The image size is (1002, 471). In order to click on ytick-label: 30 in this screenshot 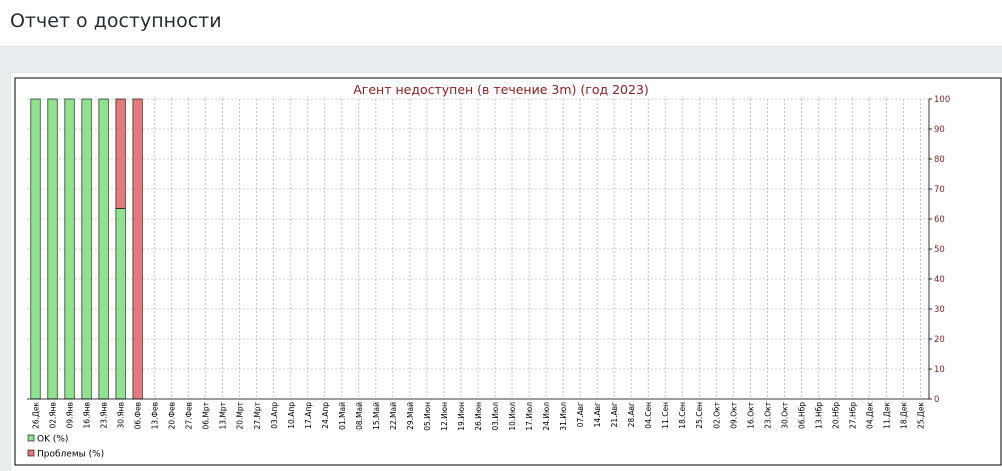, I will do `click(939, 310)`.